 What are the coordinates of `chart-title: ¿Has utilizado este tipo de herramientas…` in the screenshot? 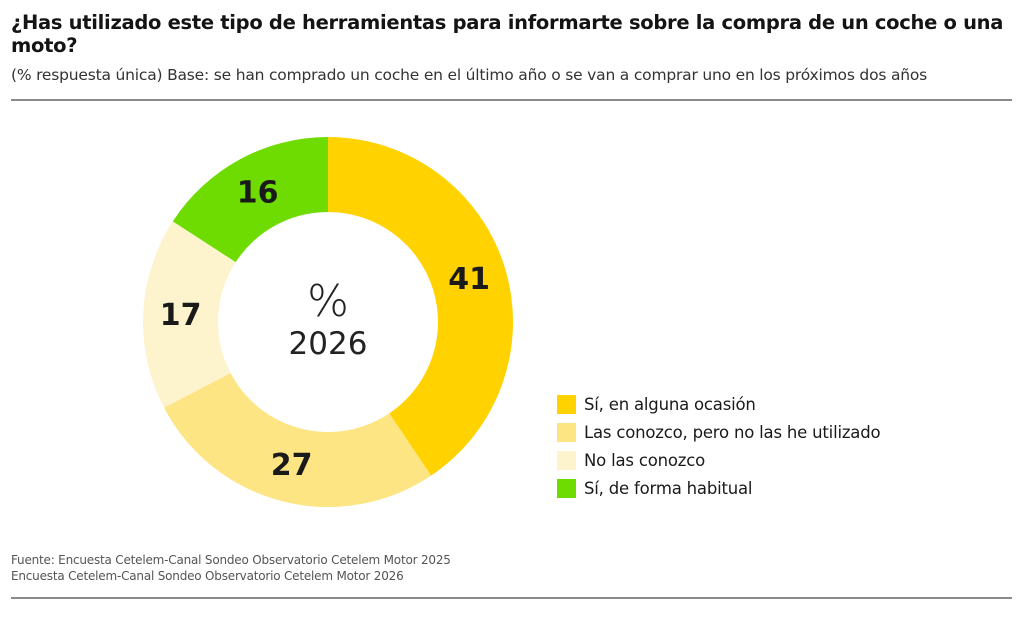 It's located at (507, 34).